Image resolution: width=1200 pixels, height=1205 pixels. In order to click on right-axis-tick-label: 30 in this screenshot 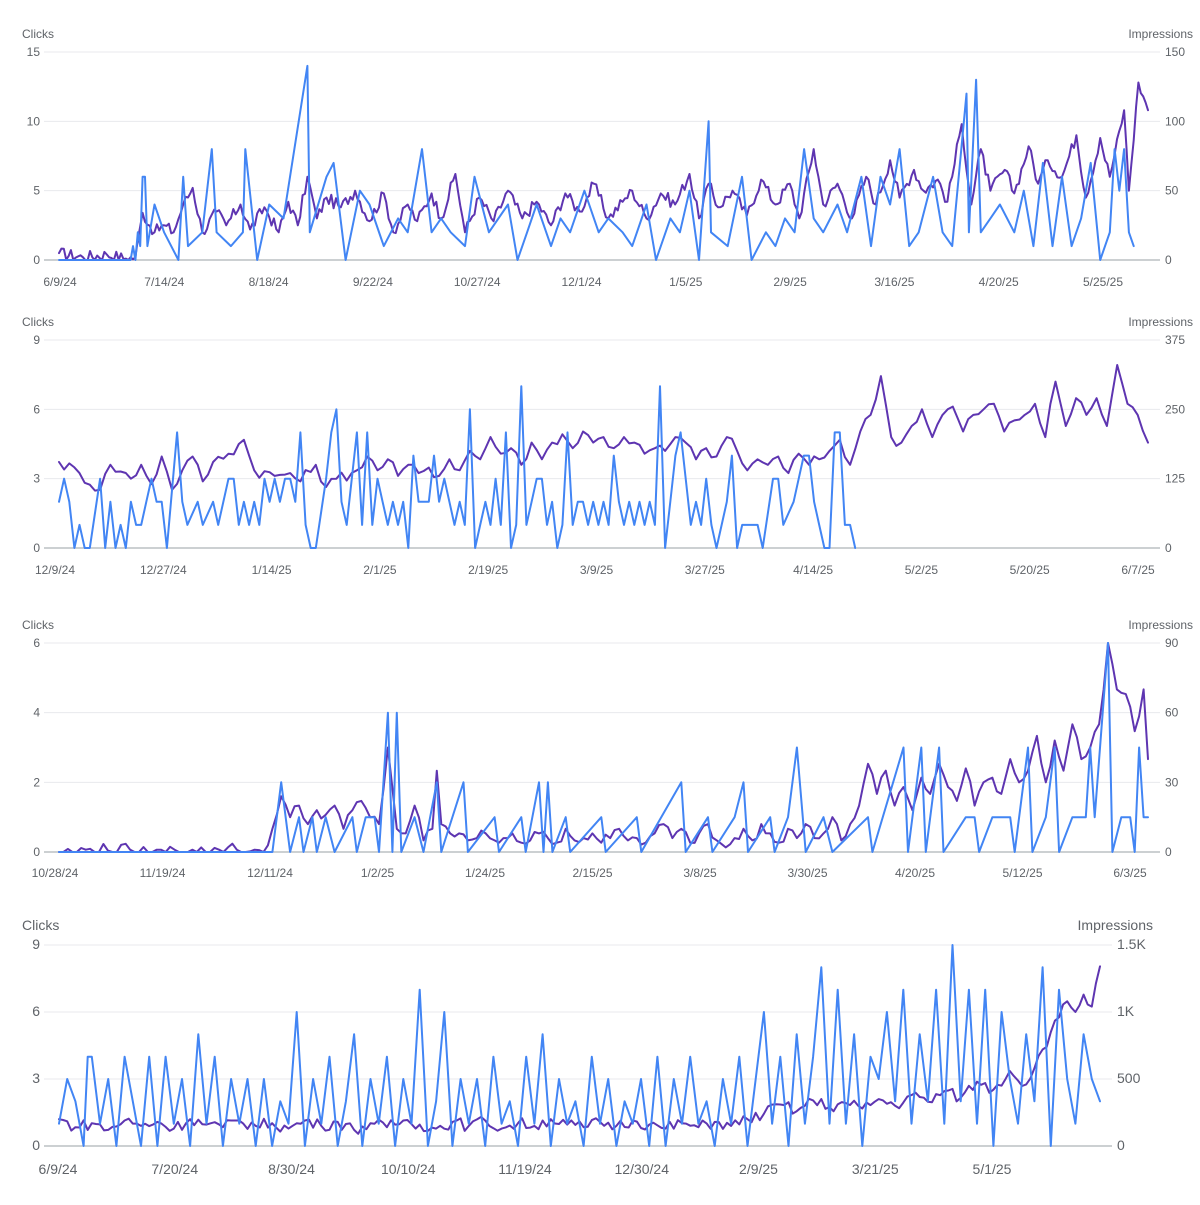, I will do `click(1172, 782)`.